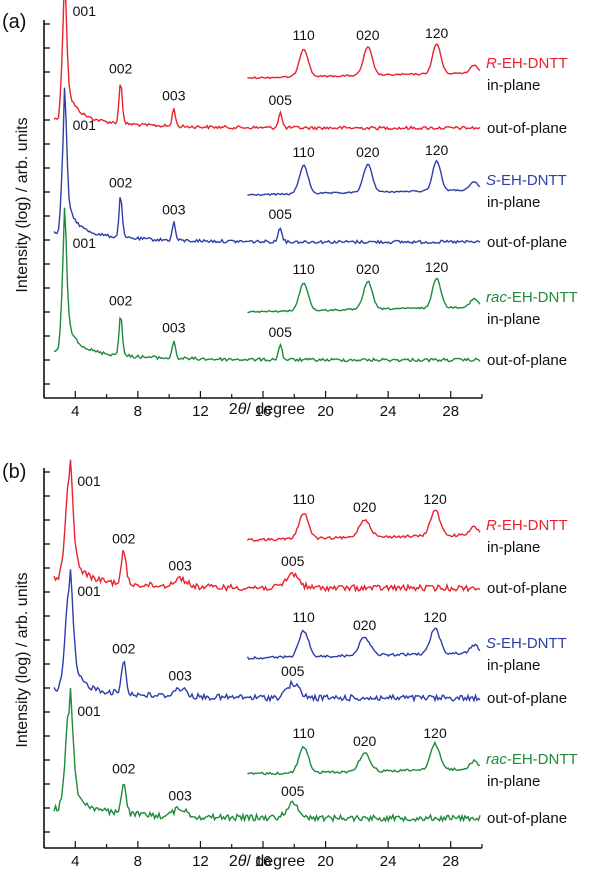 Image resolution: width=591 pixels, height=876 pixels. What do you see at coordinates (14, 22) in the screenshot?
I see `panel-label: (a)` at bounding box center [14, 22].